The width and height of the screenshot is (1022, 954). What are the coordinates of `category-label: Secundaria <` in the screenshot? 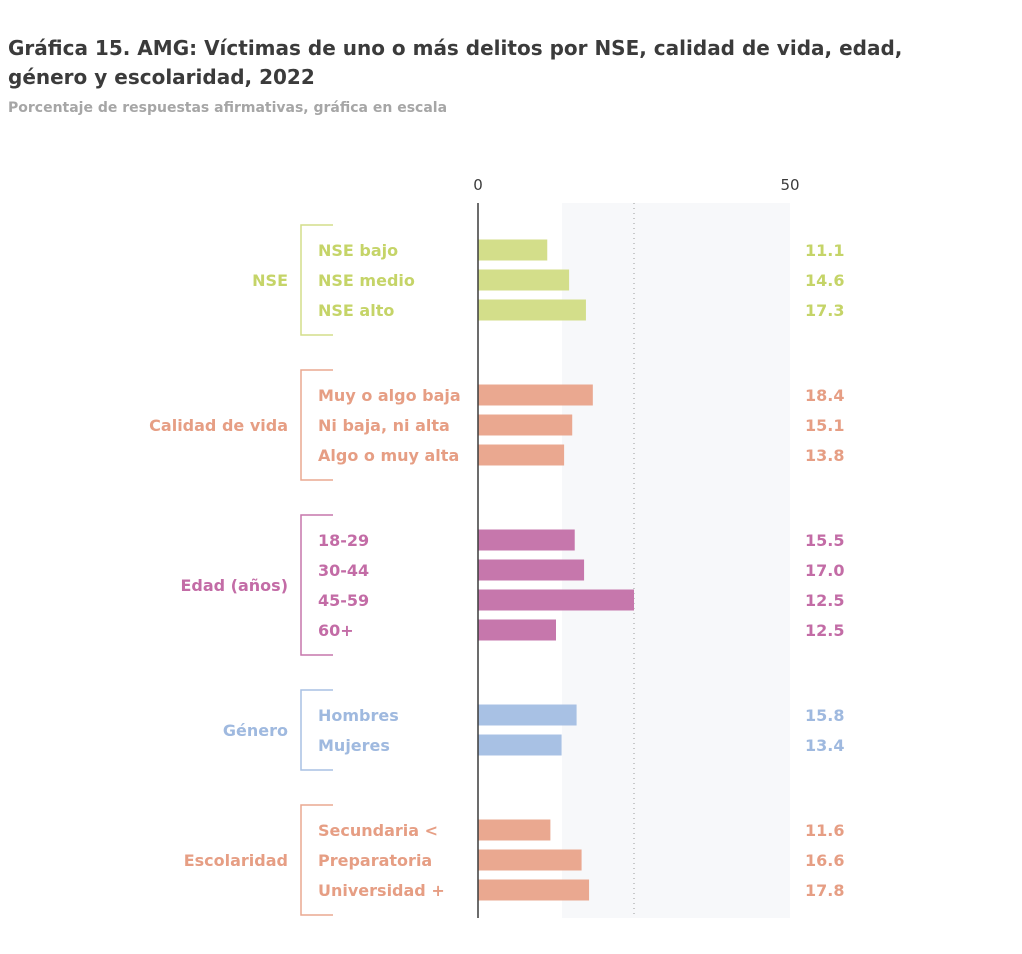 It's located at (378, 830).